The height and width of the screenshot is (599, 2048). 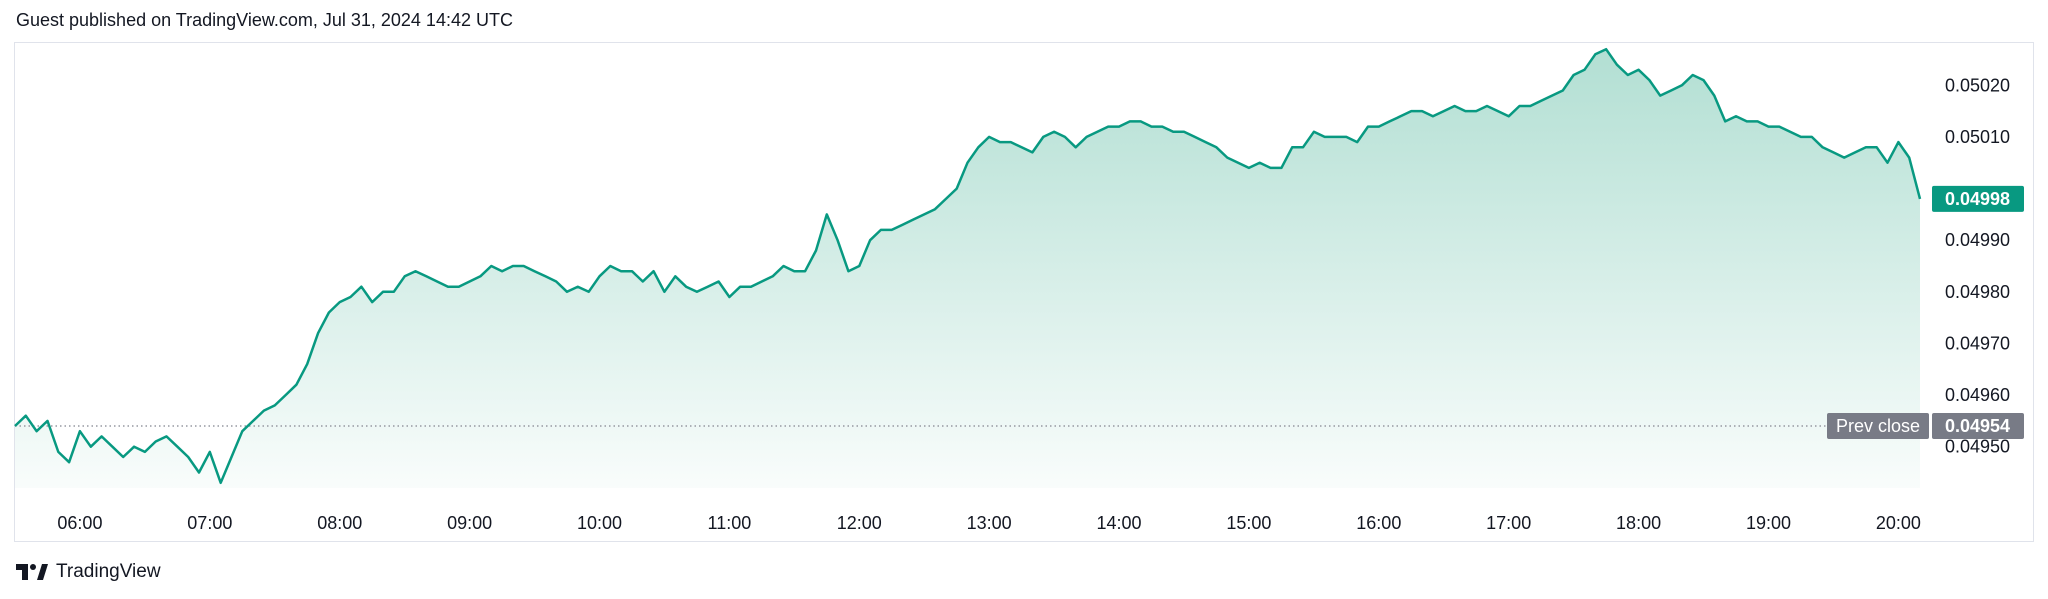 I want to click on y-tick-label: 0.04980, so click(x=1977, y=292).